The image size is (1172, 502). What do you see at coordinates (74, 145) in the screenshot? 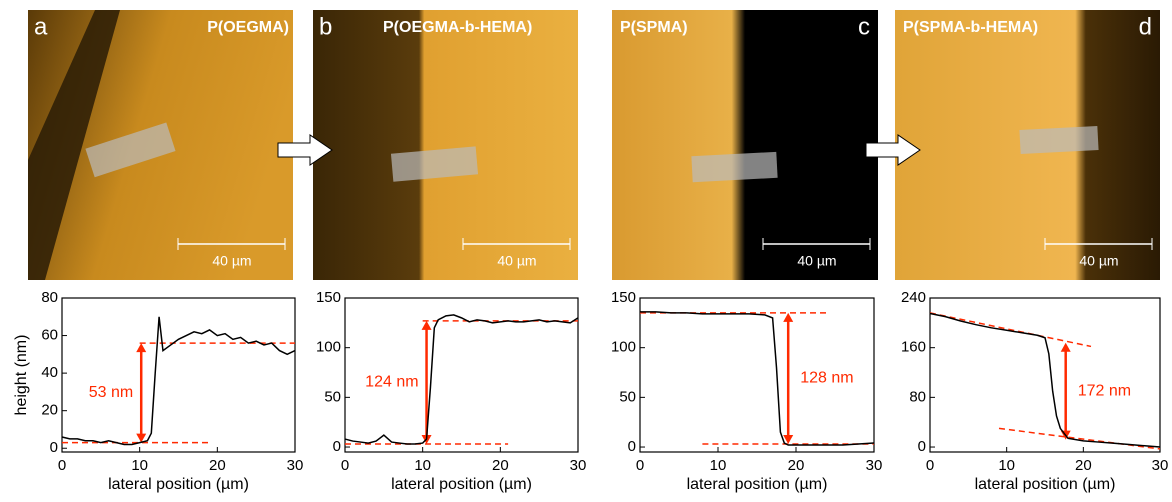
I see `scratch` at bounding box center [74, 145].